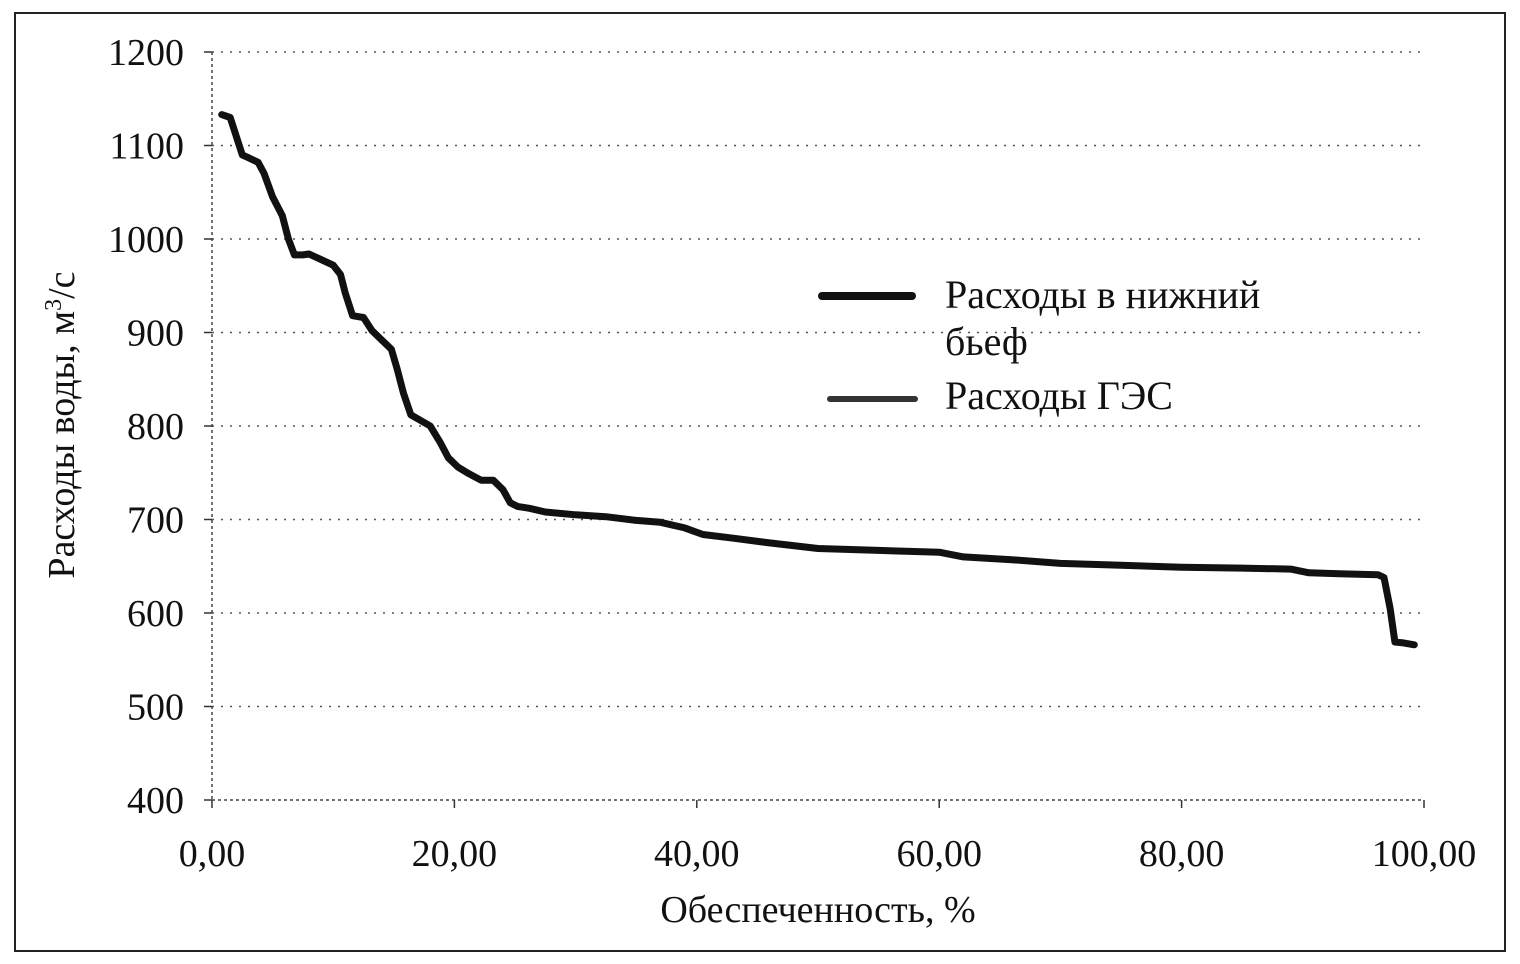  Describe the element at coordinates (697, 854) in the screenshot. I see `x-tick-label-40,00: 40,00` at that location.